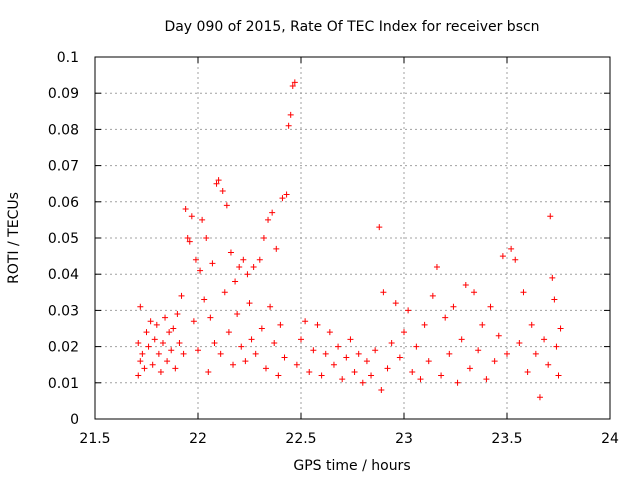  I want to click on x-tick-label: 24, so click(610, 439).